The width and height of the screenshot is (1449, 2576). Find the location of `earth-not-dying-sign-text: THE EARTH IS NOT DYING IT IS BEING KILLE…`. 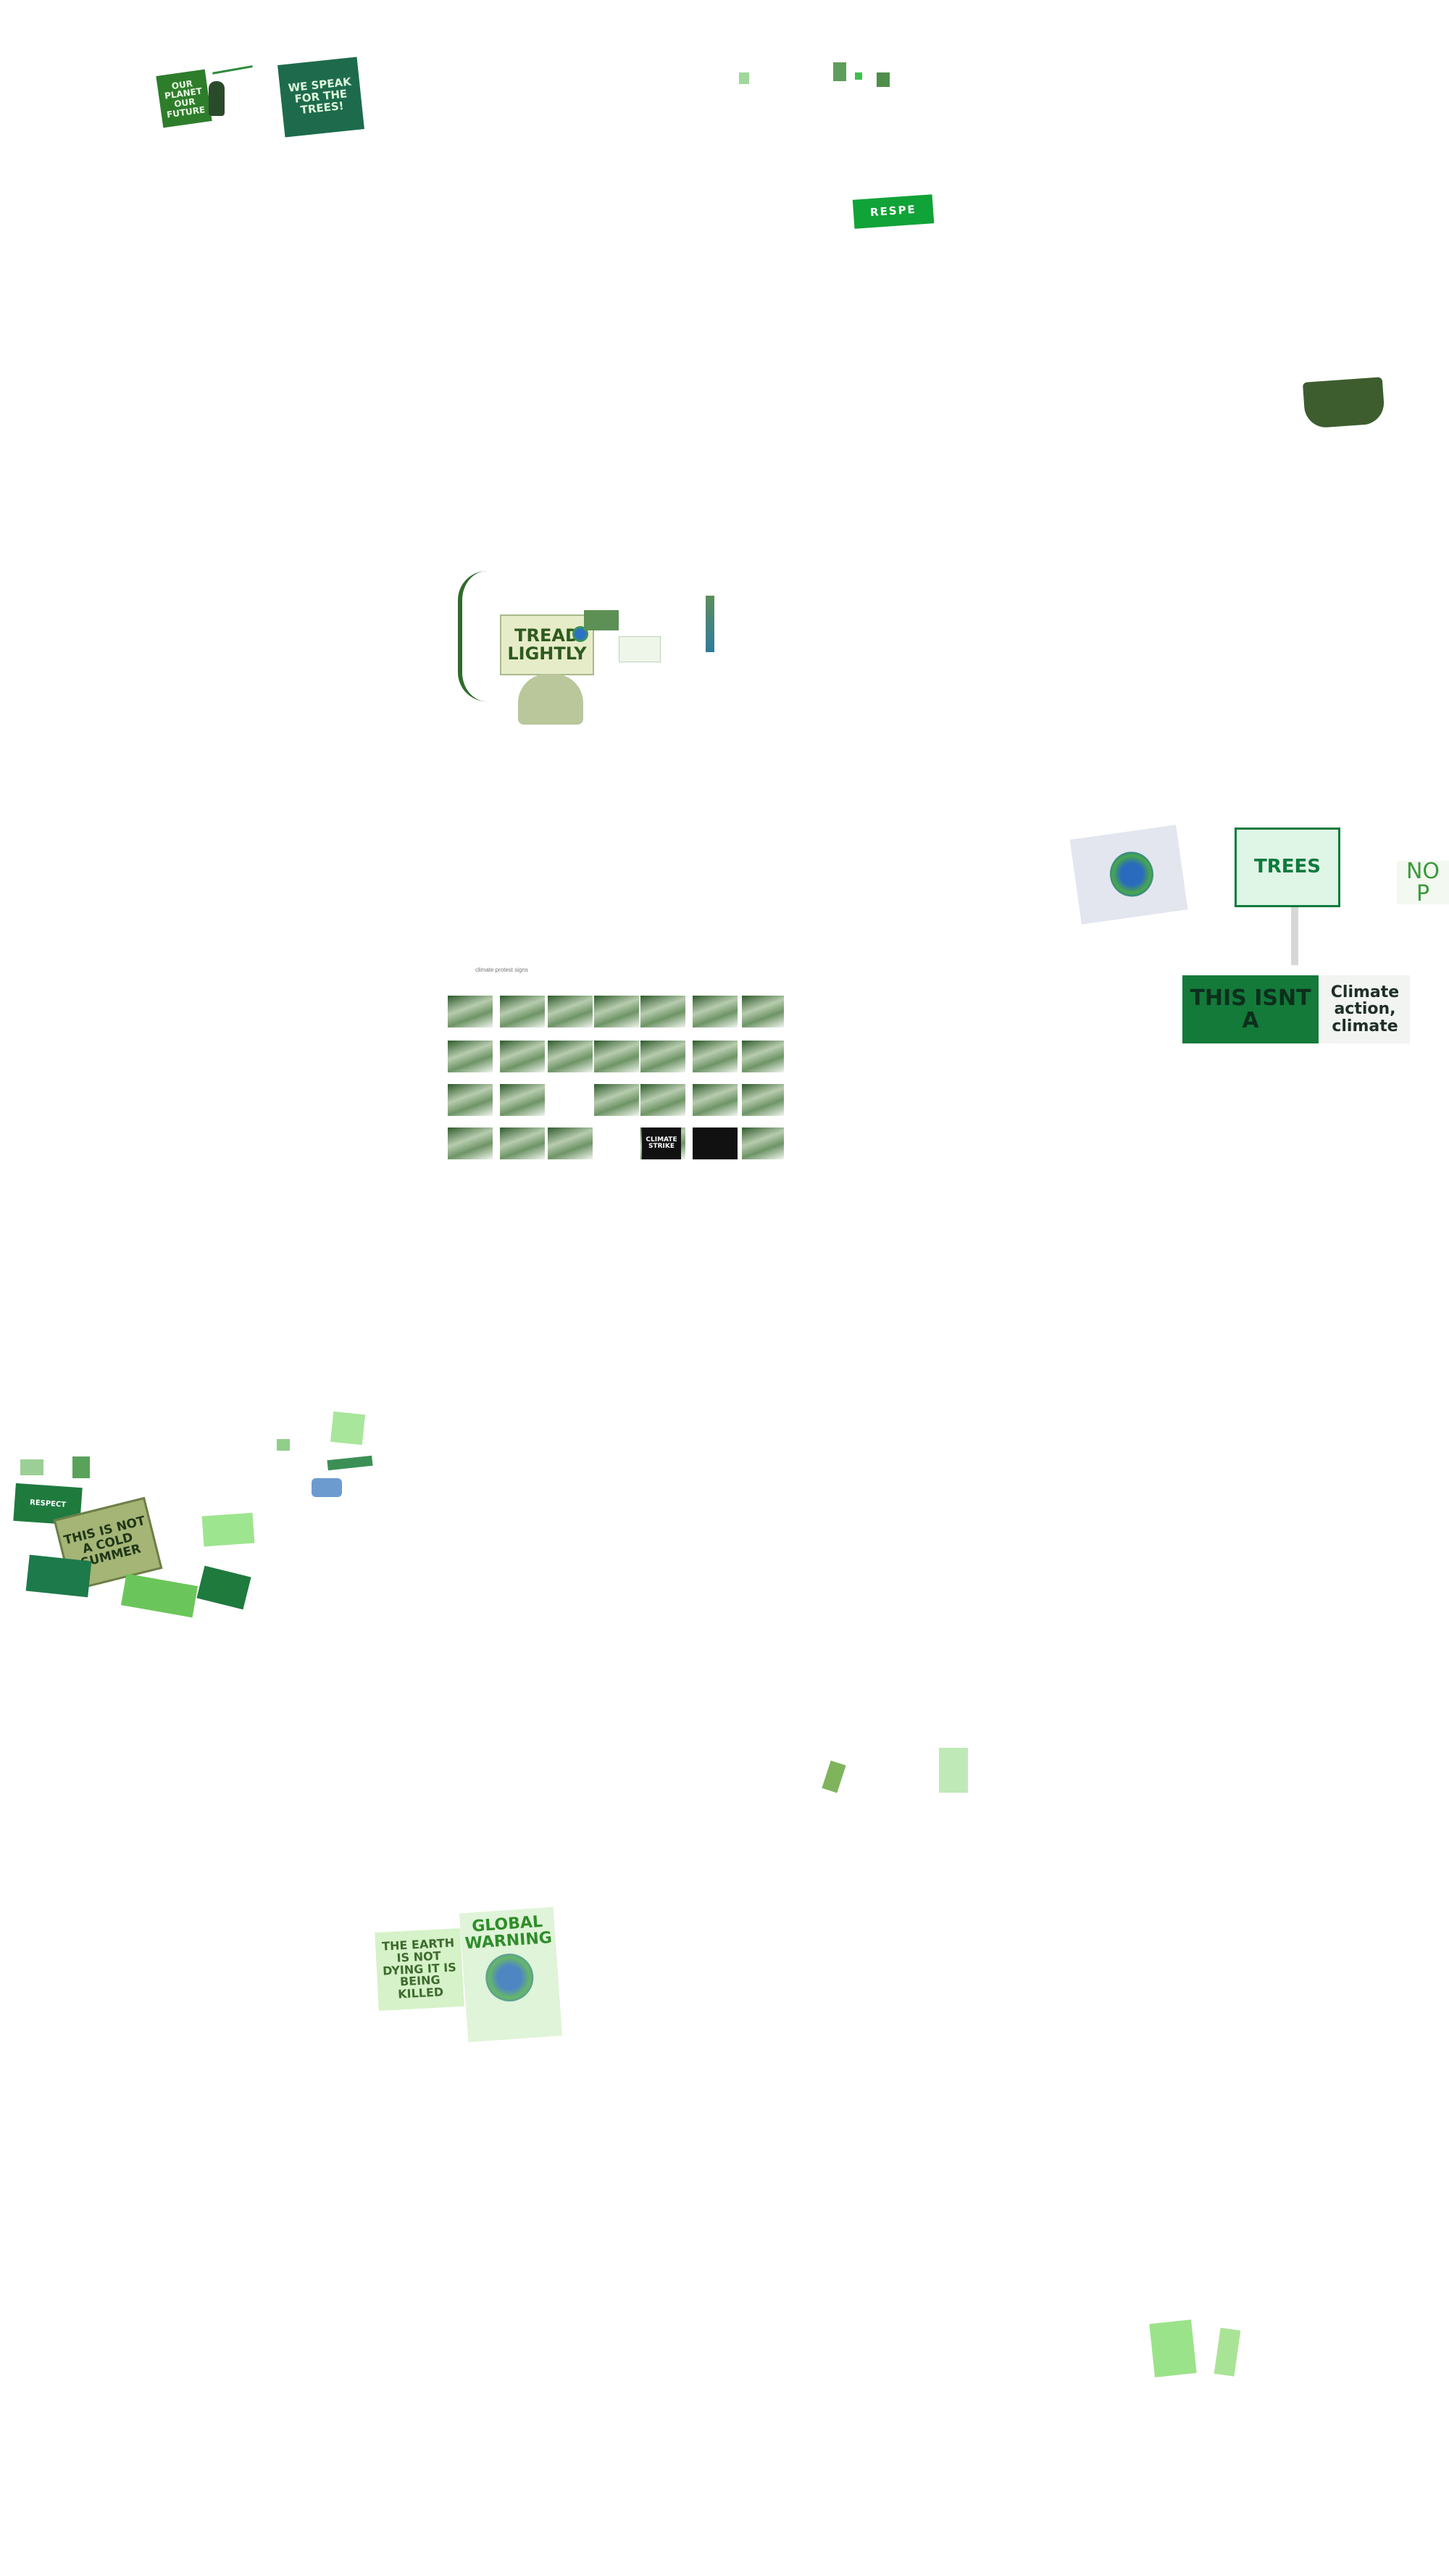

earth-not-dying-sign-text: THE EARTH IS NOT DYING IT IS BEING KILLE… is located at coordinates (419, 1968).